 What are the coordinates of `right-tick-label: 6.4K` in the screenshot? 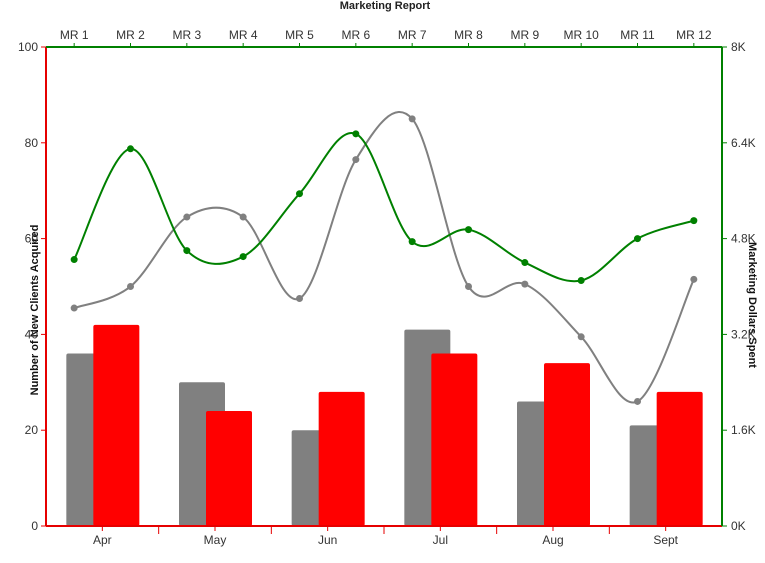 It's located at (743, 143).